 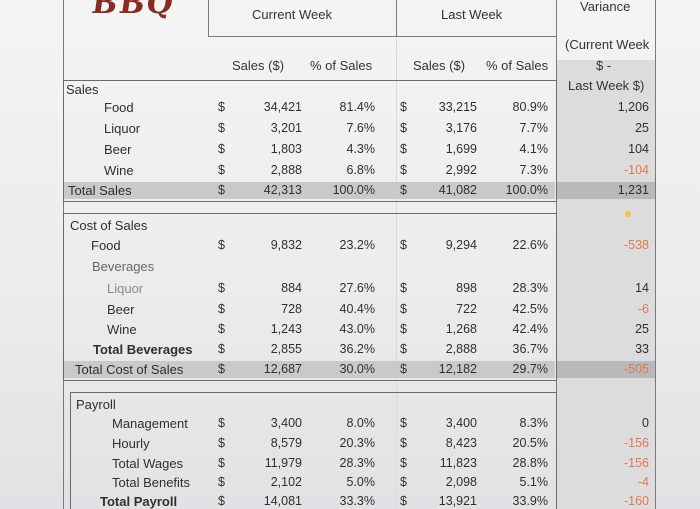 What do you see at coordinates (636, 245) in the screenshot?
I see `variance-cell: -538` at bounding box center [636, 245].